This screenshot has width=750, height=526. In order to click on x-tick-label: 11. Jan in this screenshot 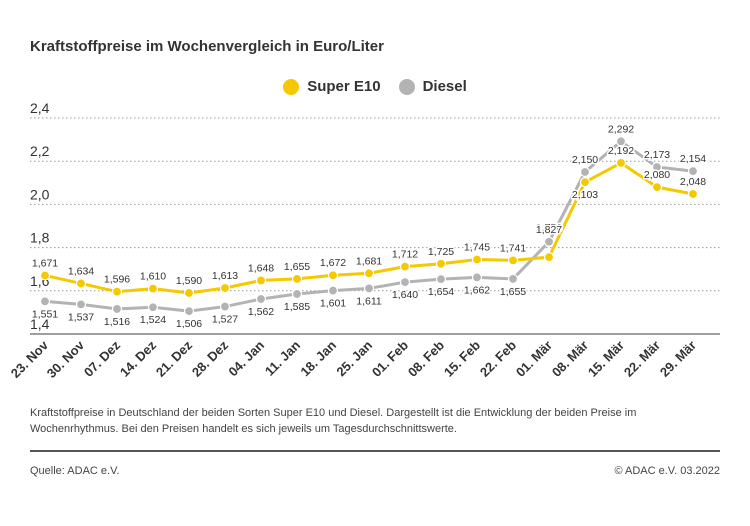, I will do `click(282, 357)`.